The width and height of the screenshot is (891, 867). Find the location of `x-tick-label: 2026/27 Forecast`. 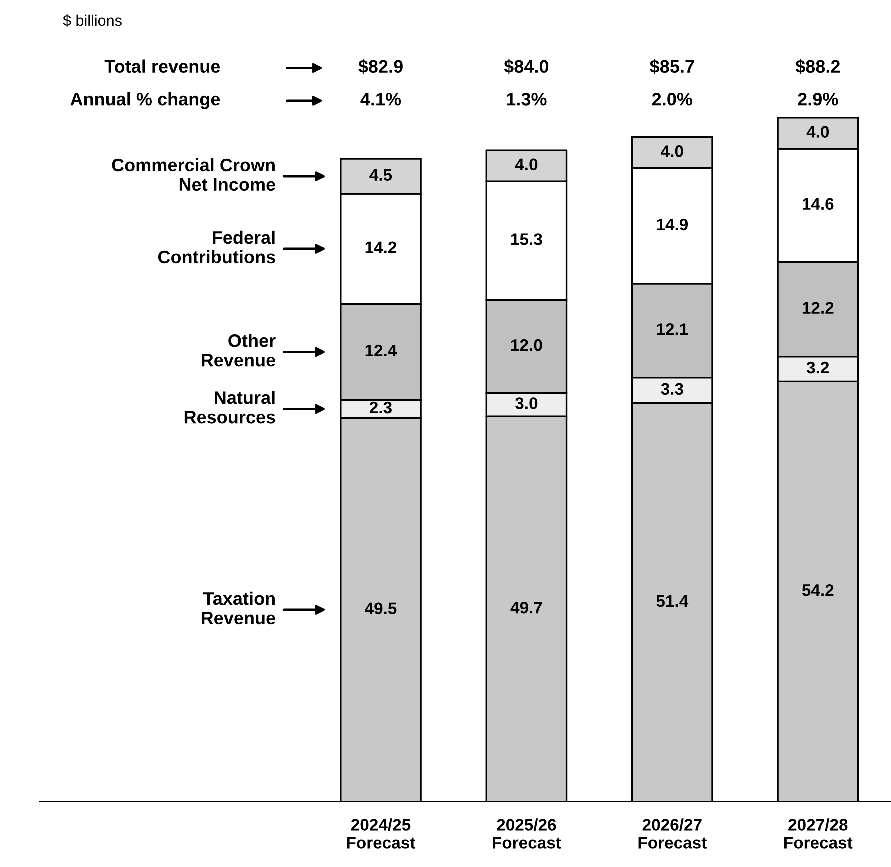

x-tick-label: 2026/27 Forecast is located at coordinates (672, 833).